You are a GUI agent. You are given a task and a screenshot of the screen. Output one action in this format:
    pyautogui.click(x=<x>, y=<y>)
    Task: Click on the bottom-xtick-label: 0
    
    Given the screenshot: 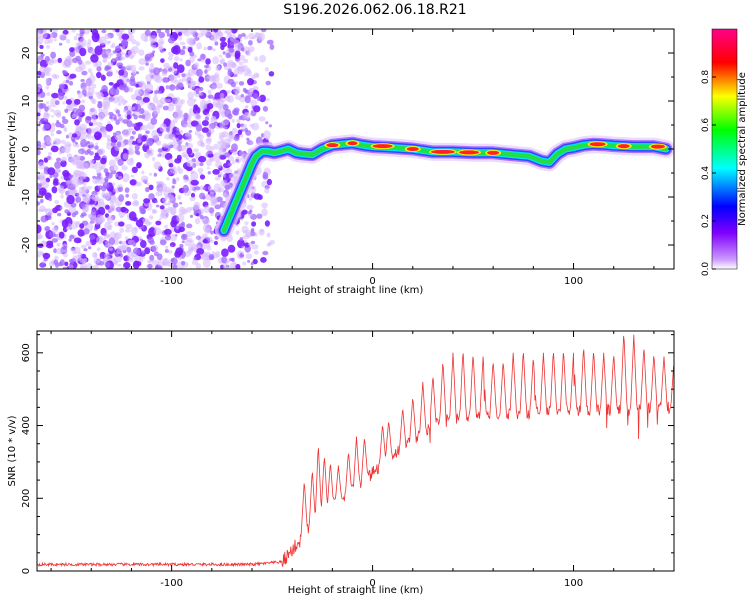 What is the action you would take?
    pyautogui.click(x=372, y=583)
    